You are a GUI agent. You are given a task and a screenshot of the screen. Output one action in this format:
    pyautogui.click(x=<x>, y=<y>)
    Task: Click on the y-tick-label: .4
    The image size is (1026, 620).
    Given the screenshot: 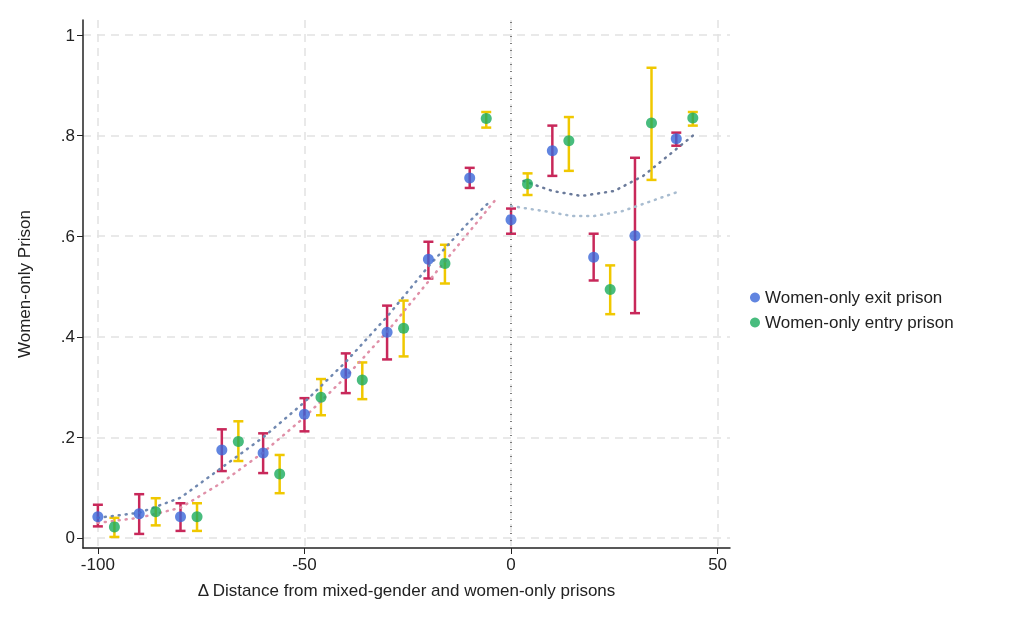 What is the action you would take?
    pyautogui.click(x=67, y=337)
    